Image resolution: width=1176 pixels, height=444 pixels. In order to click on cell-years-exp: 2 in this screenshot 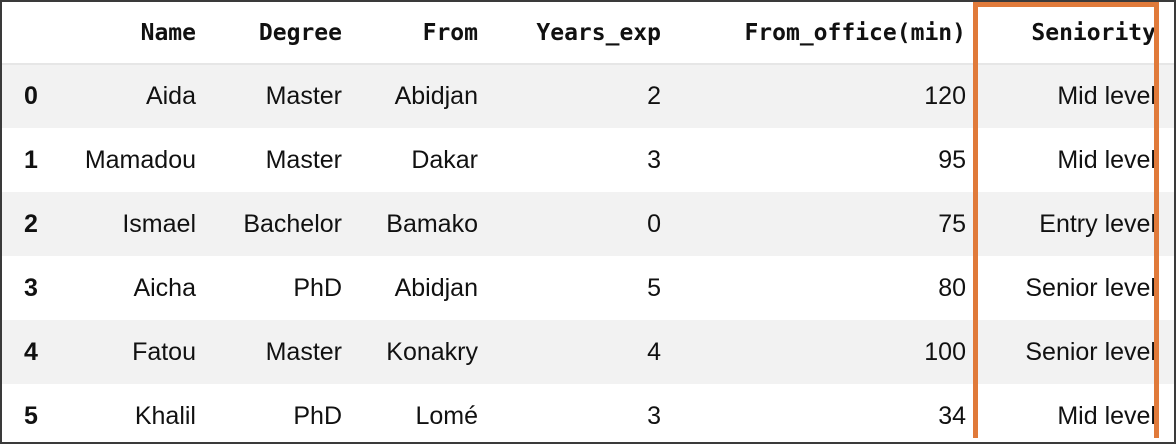, I will do `click(654, 96)`.